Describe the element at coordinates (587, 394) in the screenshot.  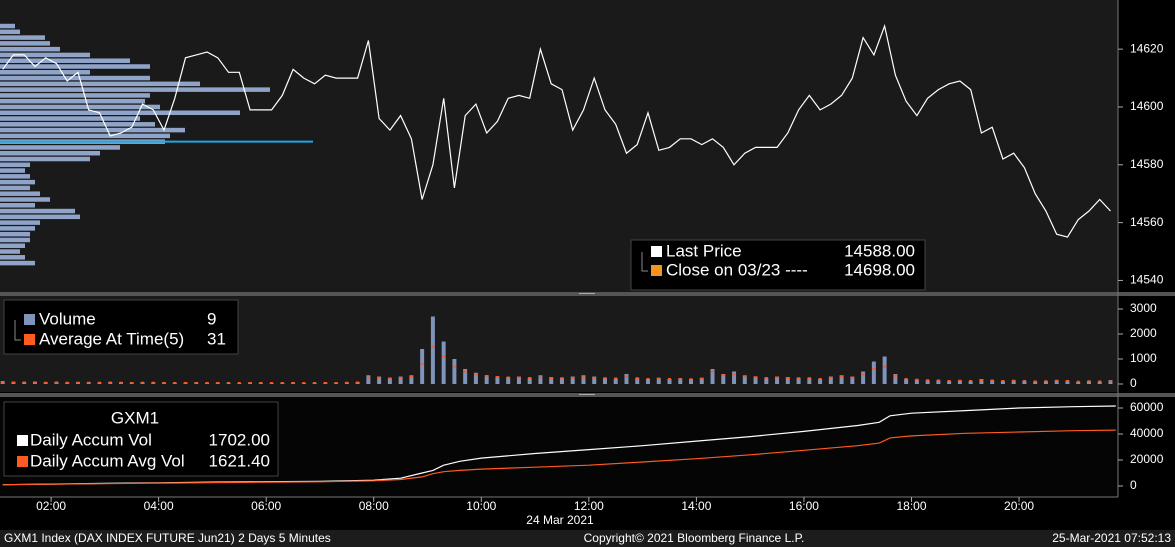
I see `grip` at that location.